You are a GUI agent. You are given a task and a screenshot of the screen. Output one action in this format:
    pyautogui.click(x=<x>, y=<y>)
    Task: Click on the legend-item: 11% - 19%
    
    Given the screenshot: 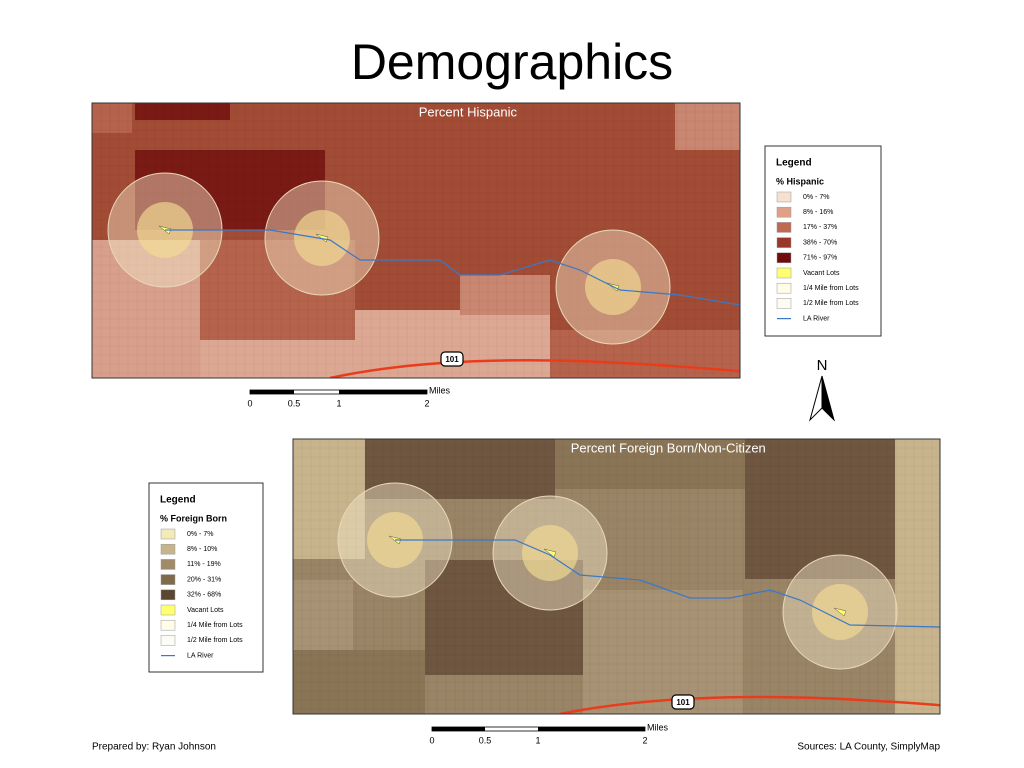 What is the action you would take?
    pyautogui.click(x=204, y=564)
    